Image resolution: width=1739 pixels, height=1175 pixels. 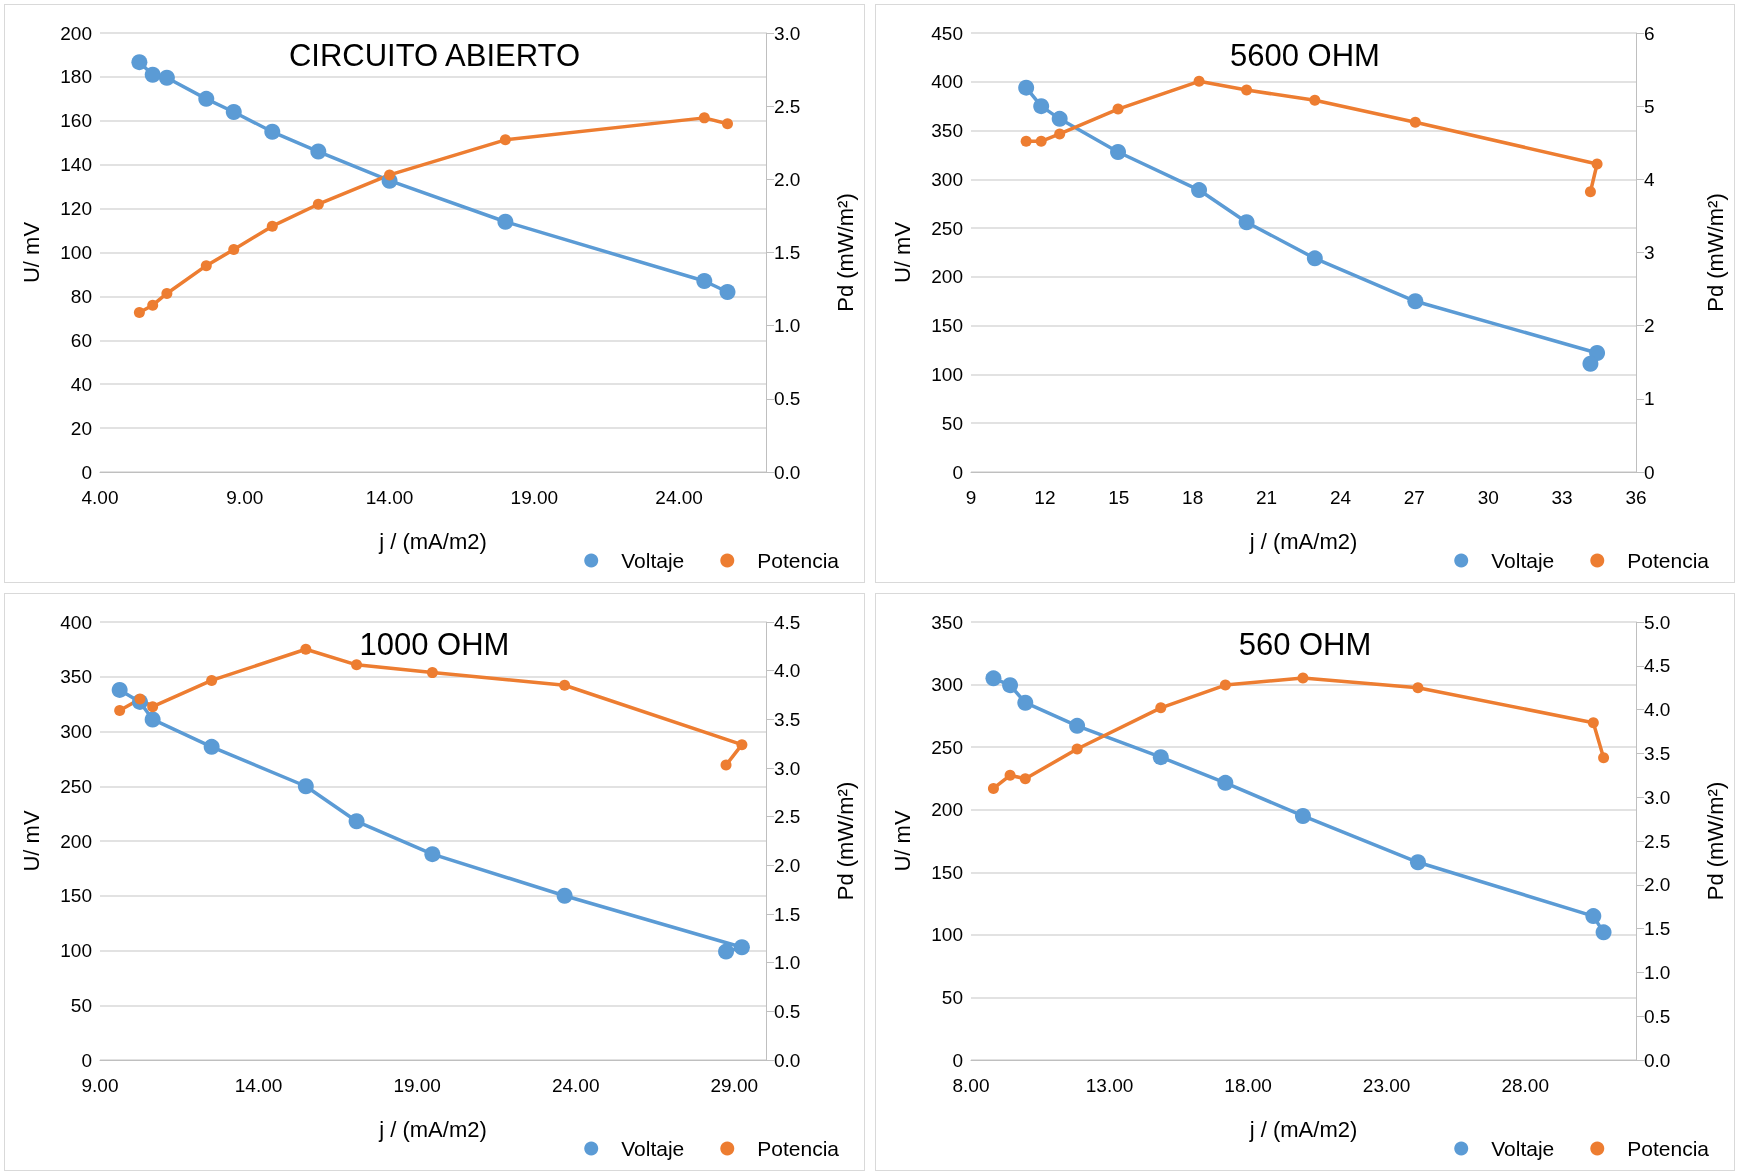 I want to click on y2-tick-label: 2, so click(x=1649, y=326).